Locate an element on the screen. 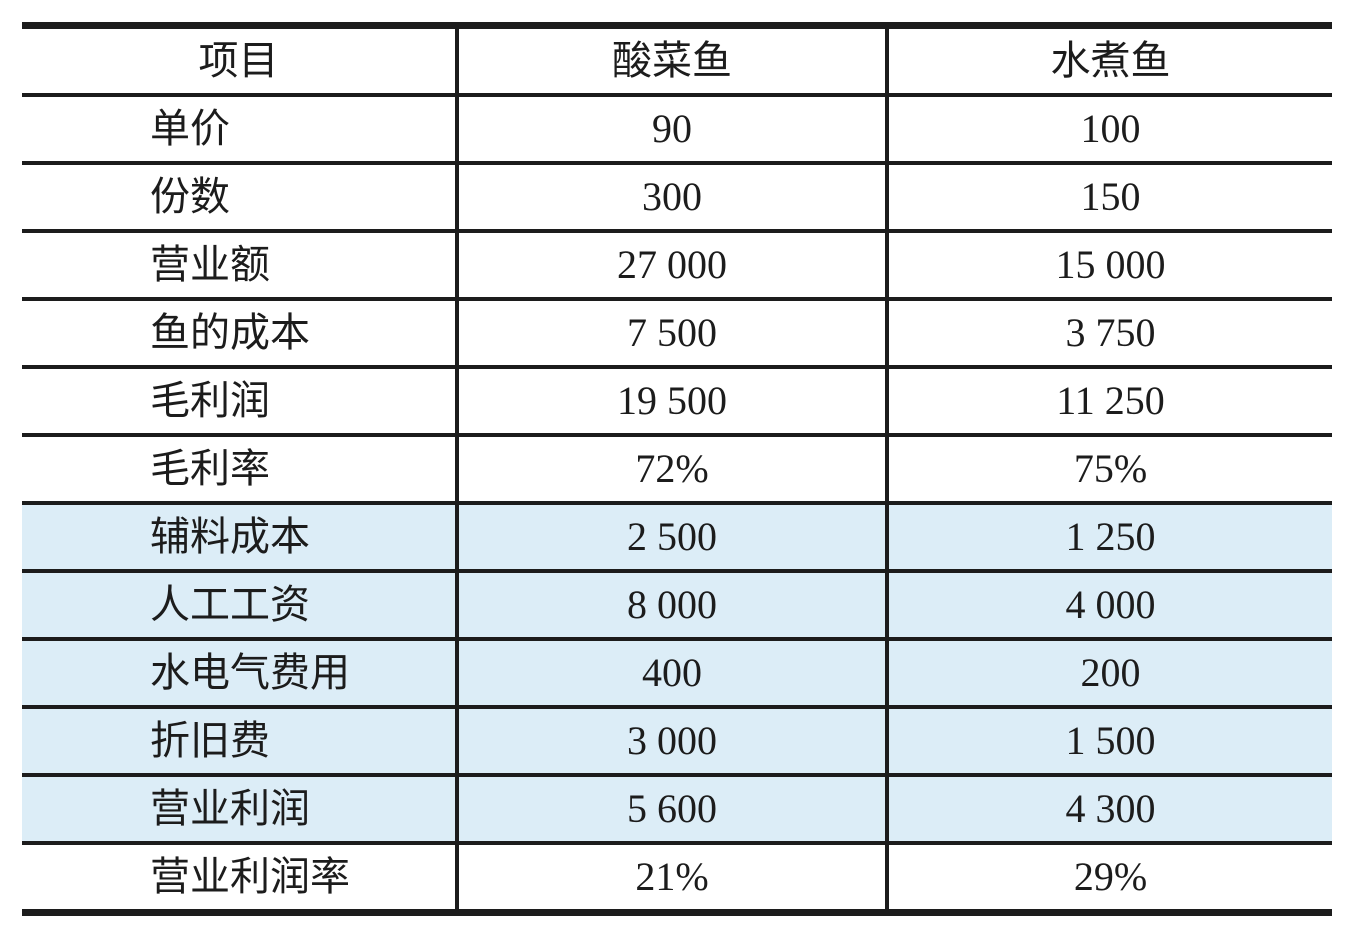 The width and height of the screenshot is (1356, 940). header-cell-item: 项目 is located at coordinates (240, 61).